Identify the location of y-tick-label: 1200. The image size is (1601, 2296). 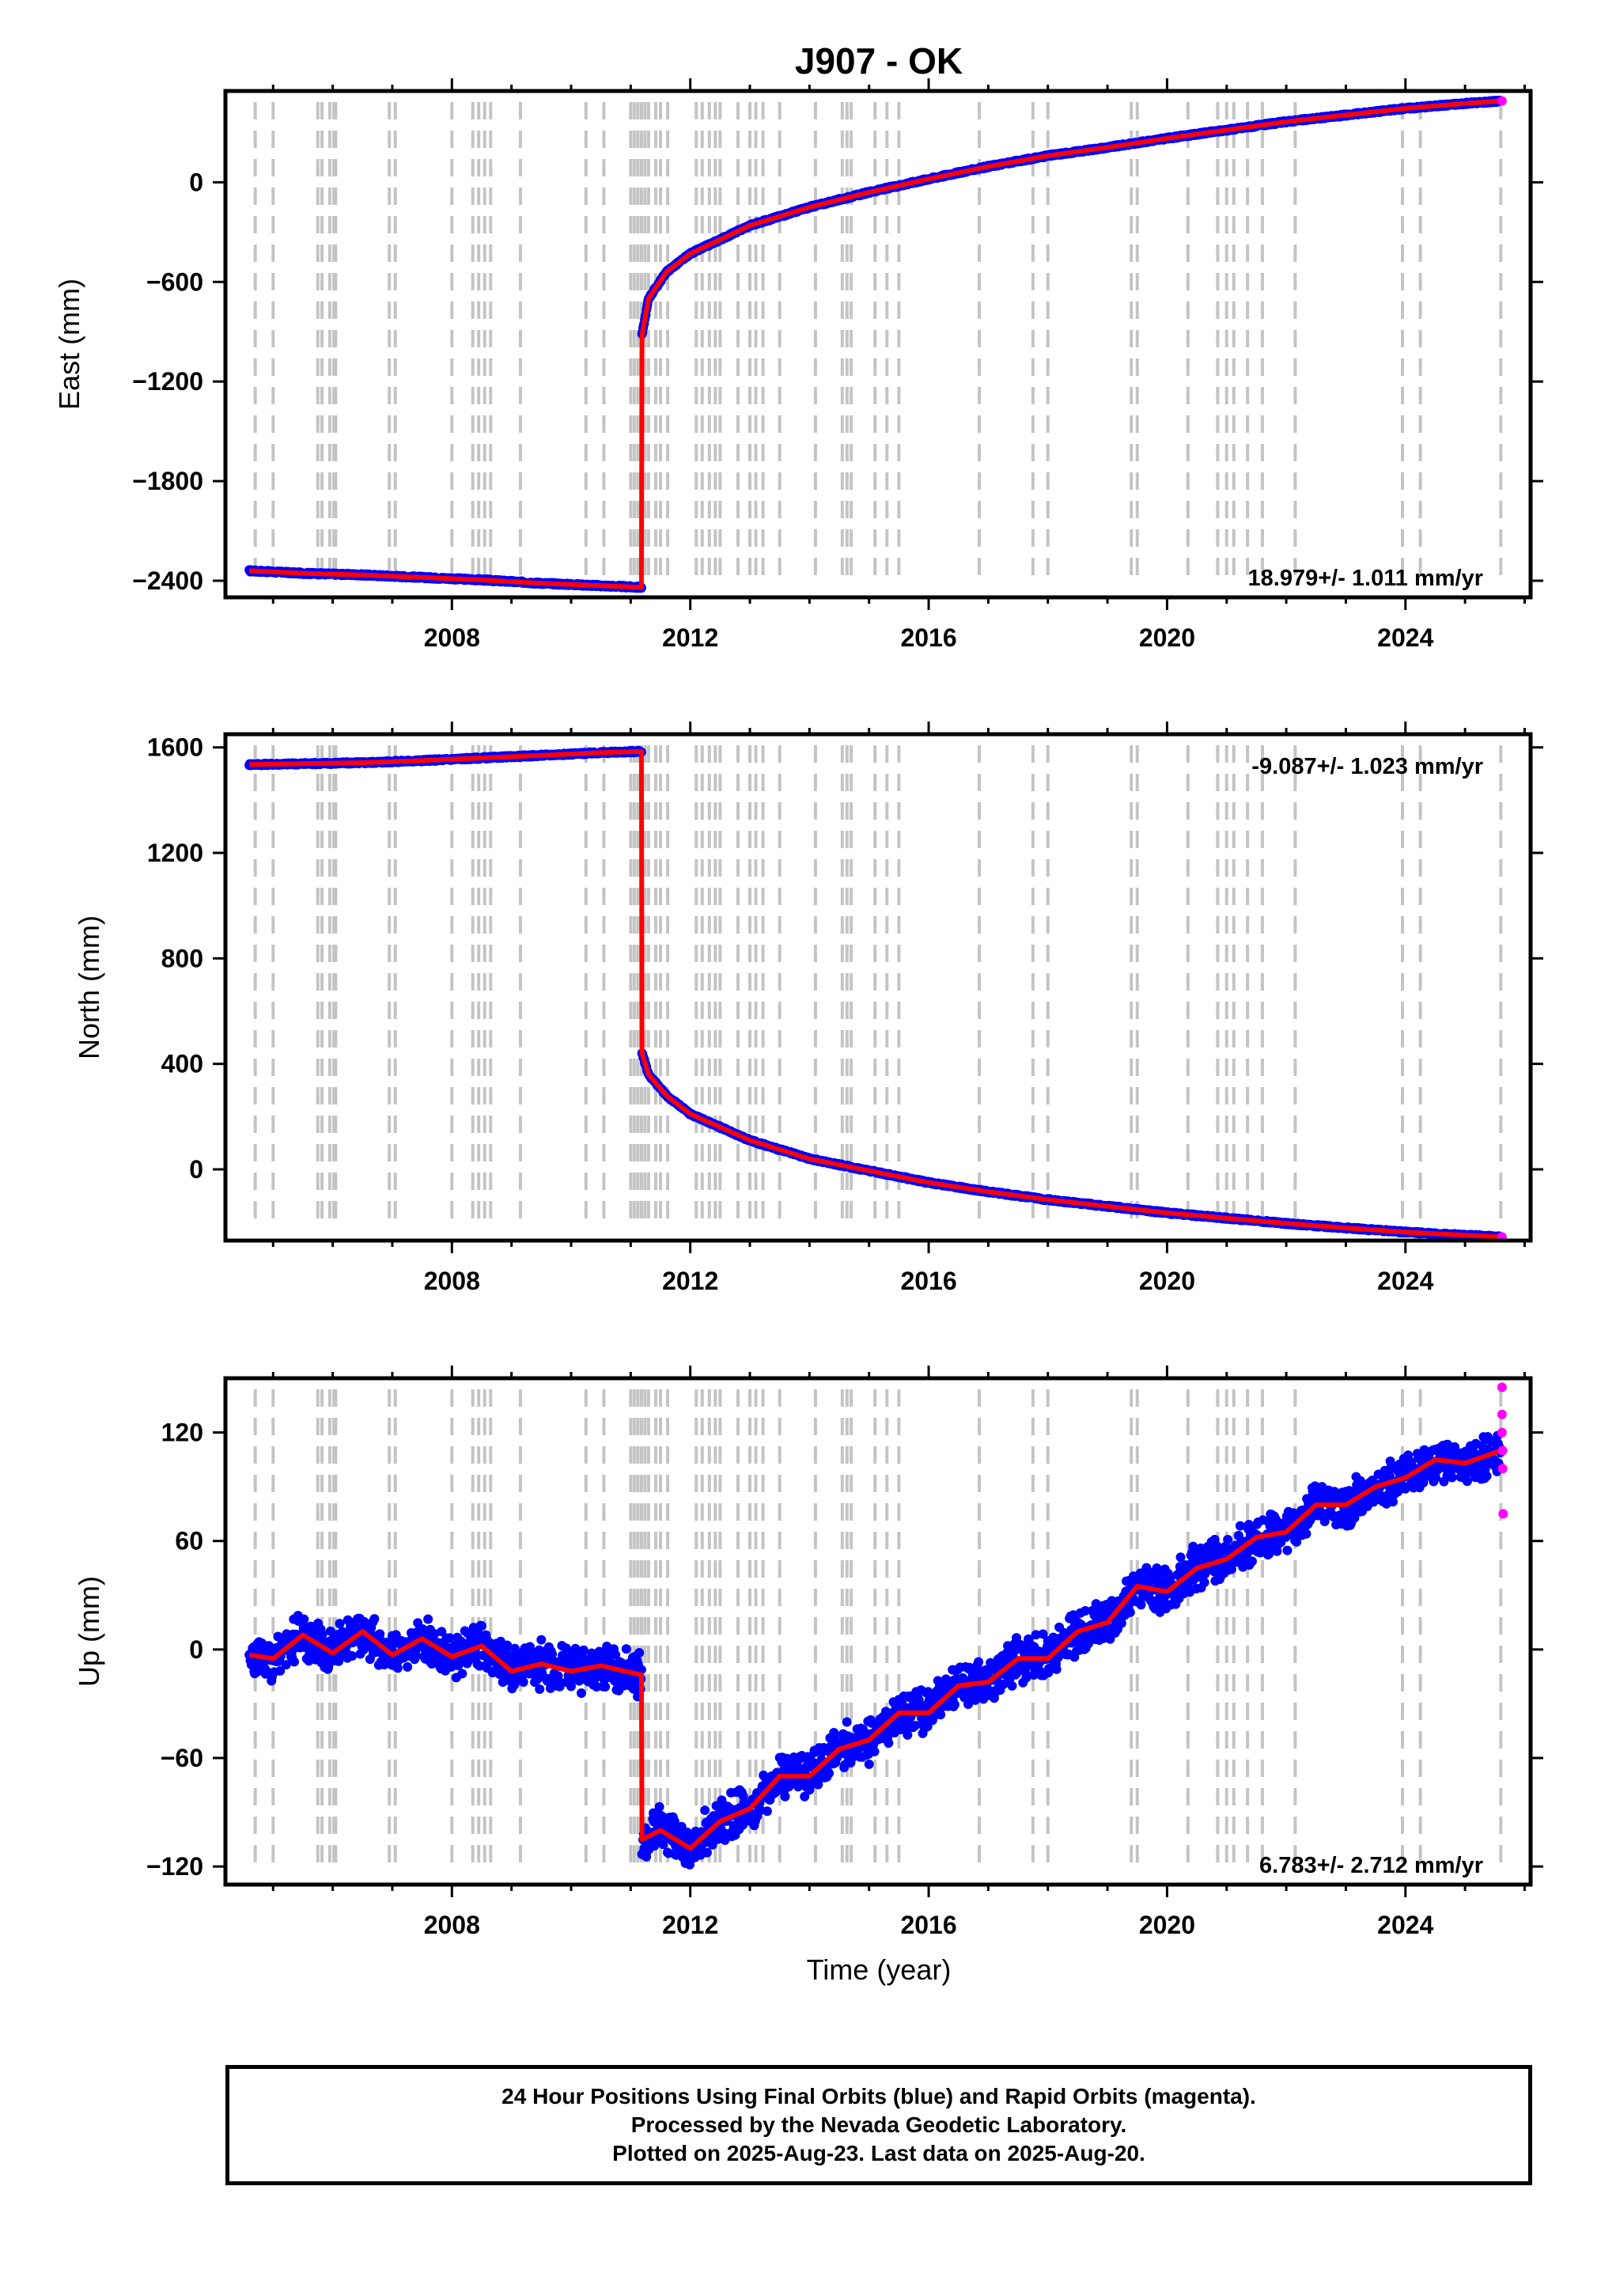
(175, 853).